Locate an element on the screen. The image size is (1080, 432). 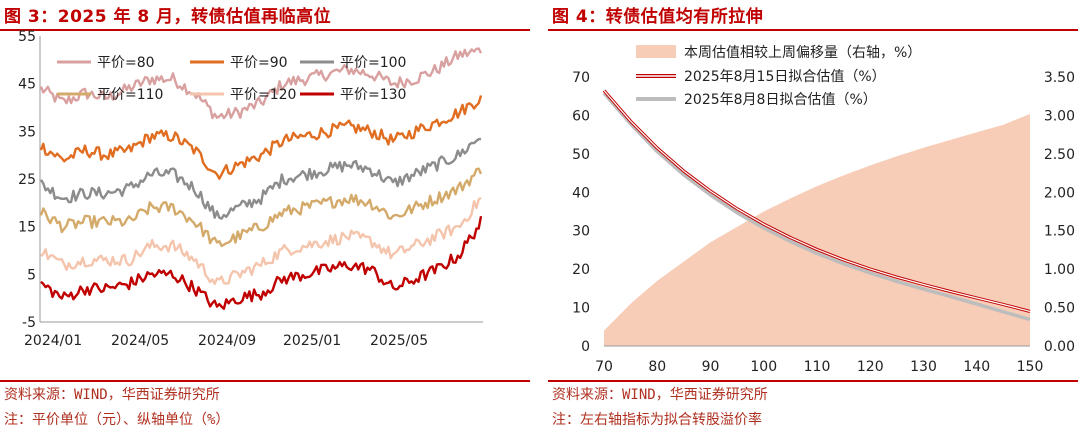
x-tick-label: 150 is located at coordinates (1030, 367).